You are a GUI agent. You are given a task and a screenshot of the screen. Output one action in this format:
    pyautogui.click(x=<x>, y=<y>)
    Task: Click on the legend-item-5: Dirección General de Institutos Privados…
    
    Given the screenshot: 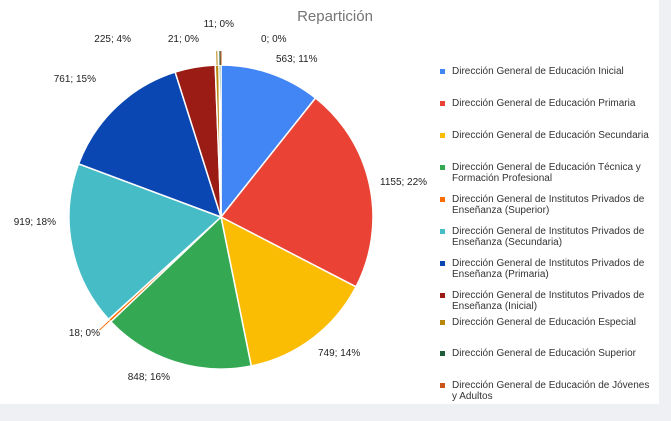 What is the action you would take?
    pyautogui.click(x=547, y=205)
    